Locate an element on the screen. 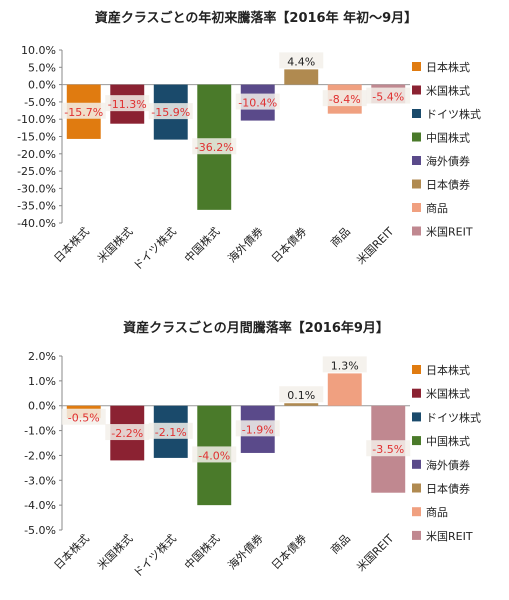  data-label: -3.5% is located at coordinates (388, 449).